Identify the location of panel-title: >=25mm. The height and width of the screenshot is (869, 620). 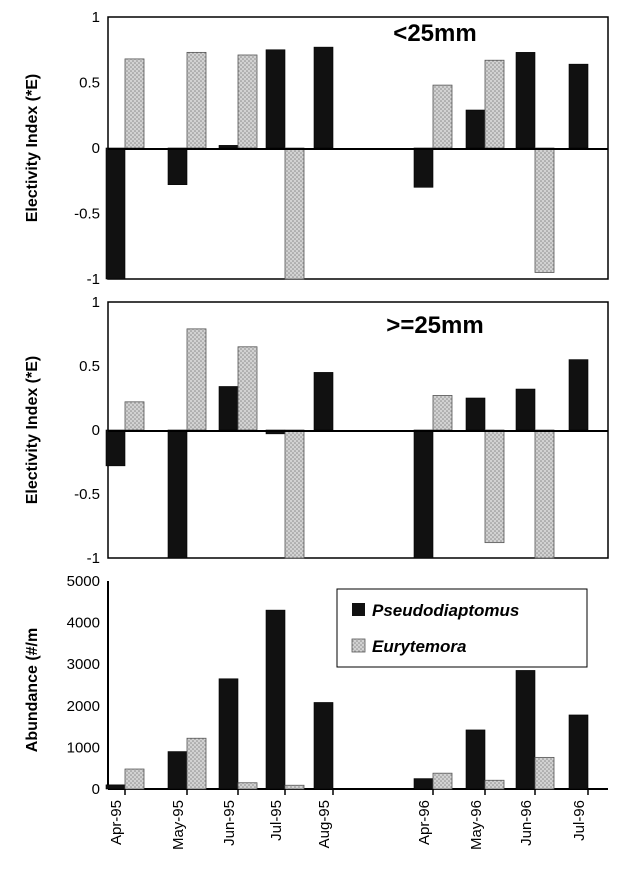
(434, 325).